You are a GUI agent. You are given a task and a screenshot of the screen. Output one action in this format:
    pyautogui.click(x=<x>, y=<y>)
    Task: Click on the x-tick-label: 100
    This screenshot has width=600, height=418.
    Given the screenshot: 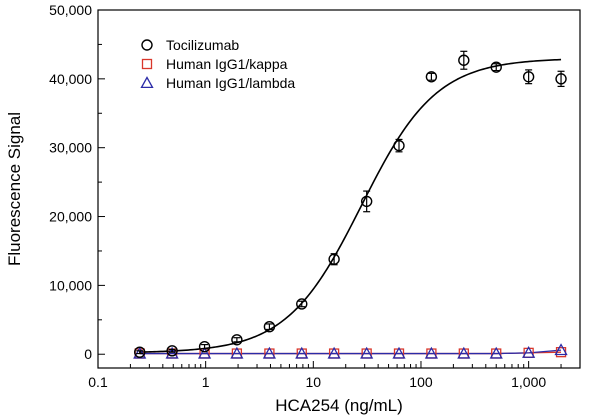 What is the action you would take?
    pyautogui.click(x=421, y=382)
    